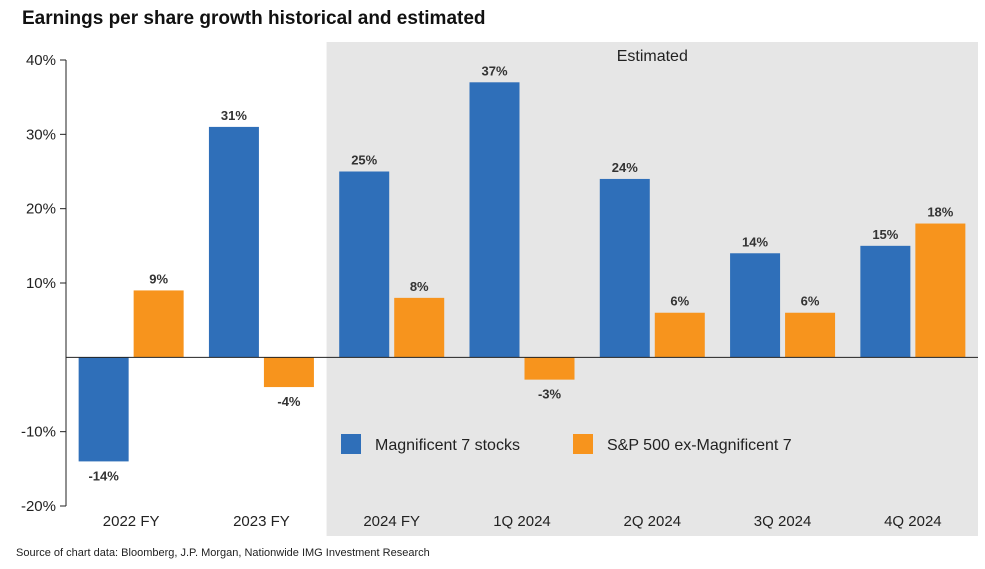  Describe the element at coordinates (41, 209) in the screenshot. I see `y-tick-label: 20%` at that location.